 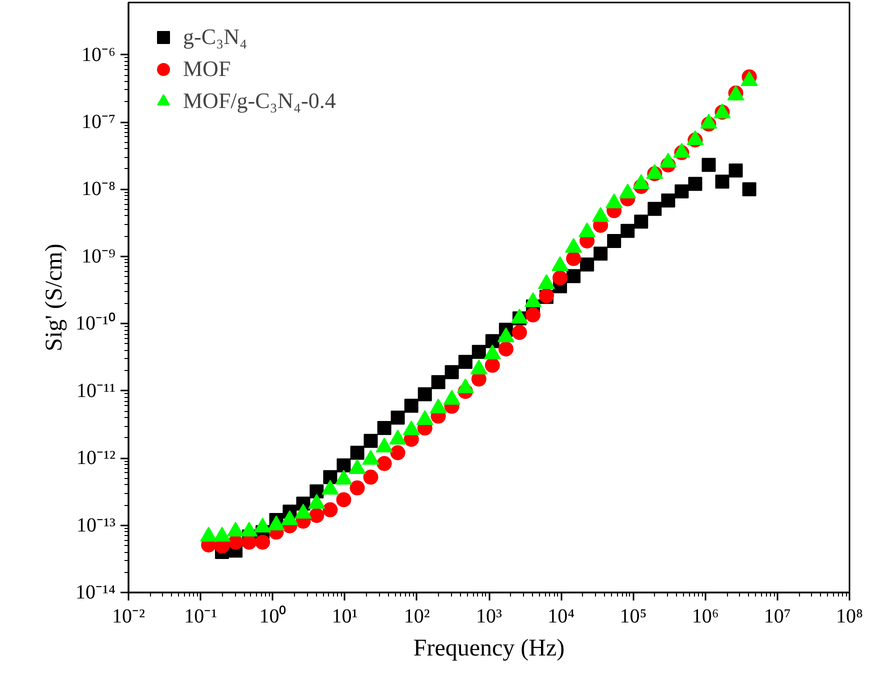 I want to click on x-tick-label: 10⁻¹, so click(x=201, y=617).